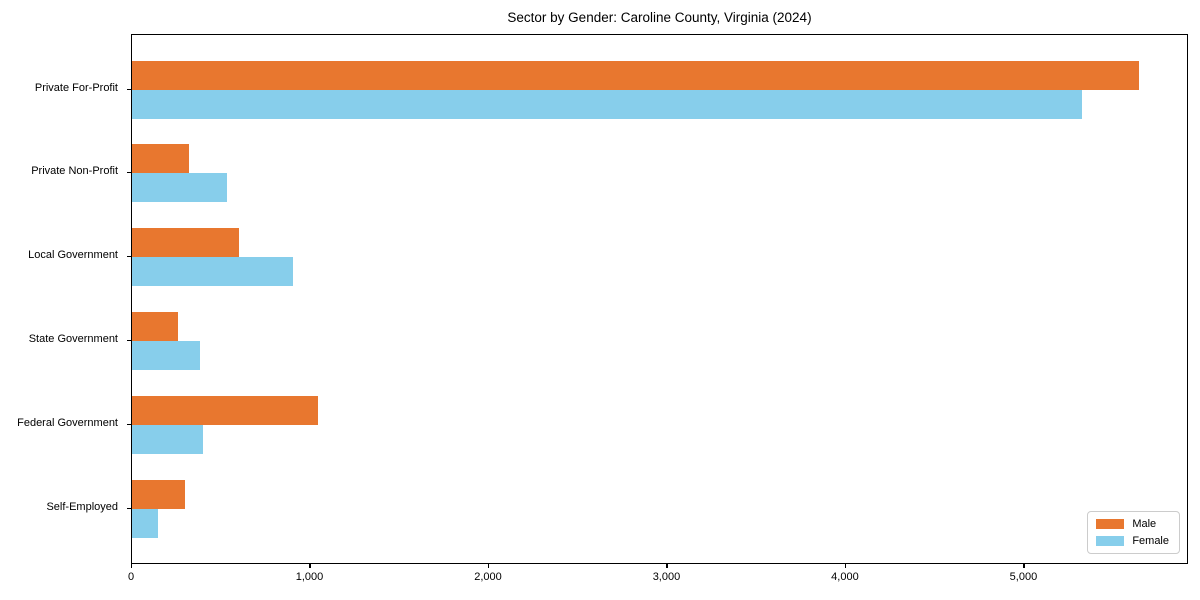 The height and width of the screenshot is (600, 1200). Describe the element at coordinates (76, 87) in the screenshot. I see `y-tick-label: Private For-Profit` at that location.